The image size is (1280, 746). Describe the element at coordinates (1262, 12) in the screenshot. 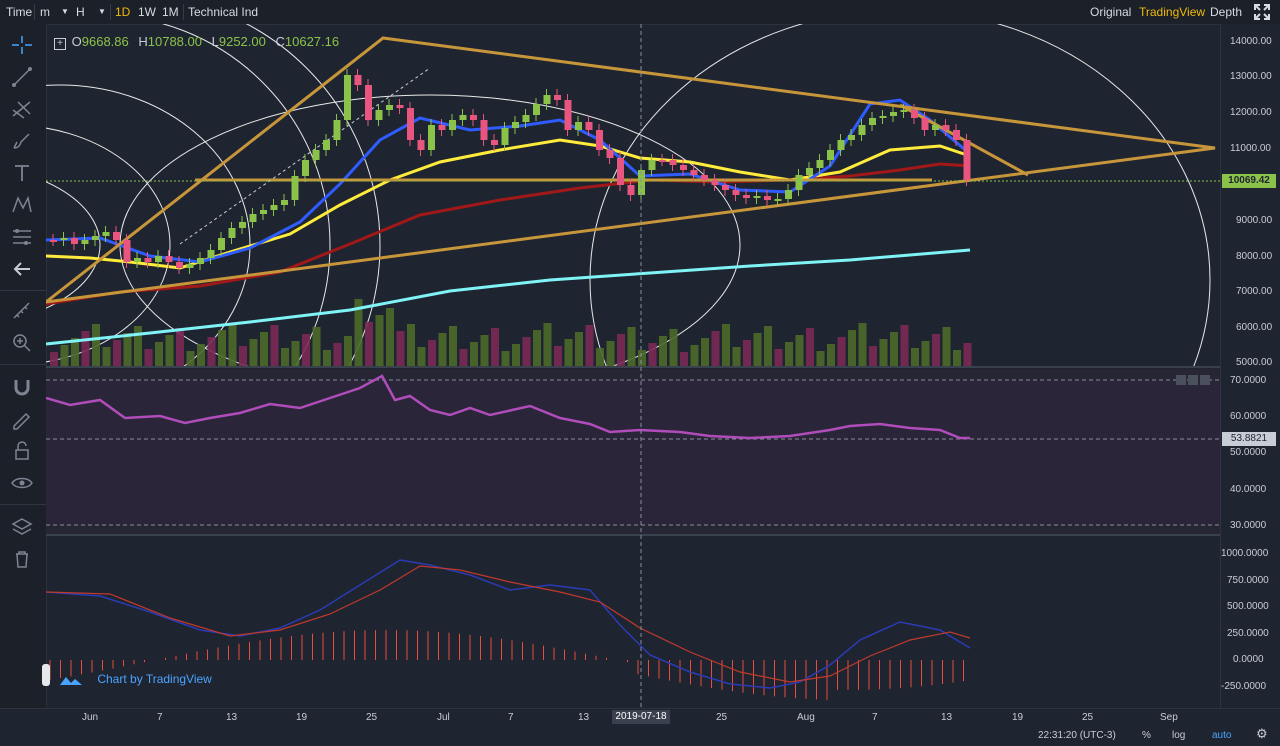

I see `fullscreen-icon` at that location.